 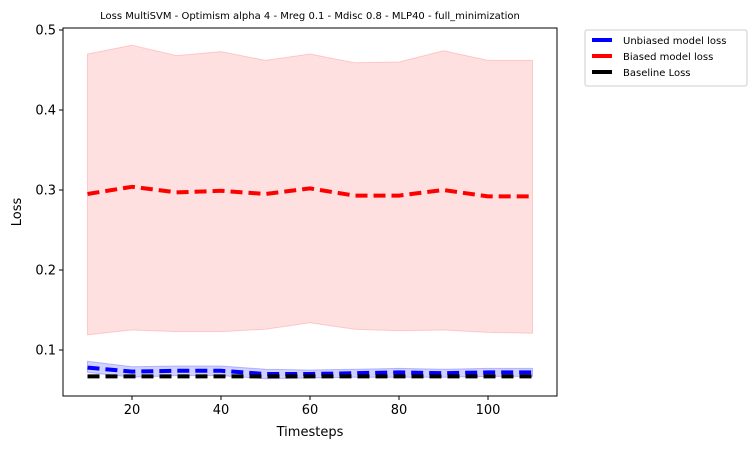 What do you see at coordinates (310, 432) in the screenshot?
I see `x-axis-label: Timesteps` at bounding box center [310, 432].